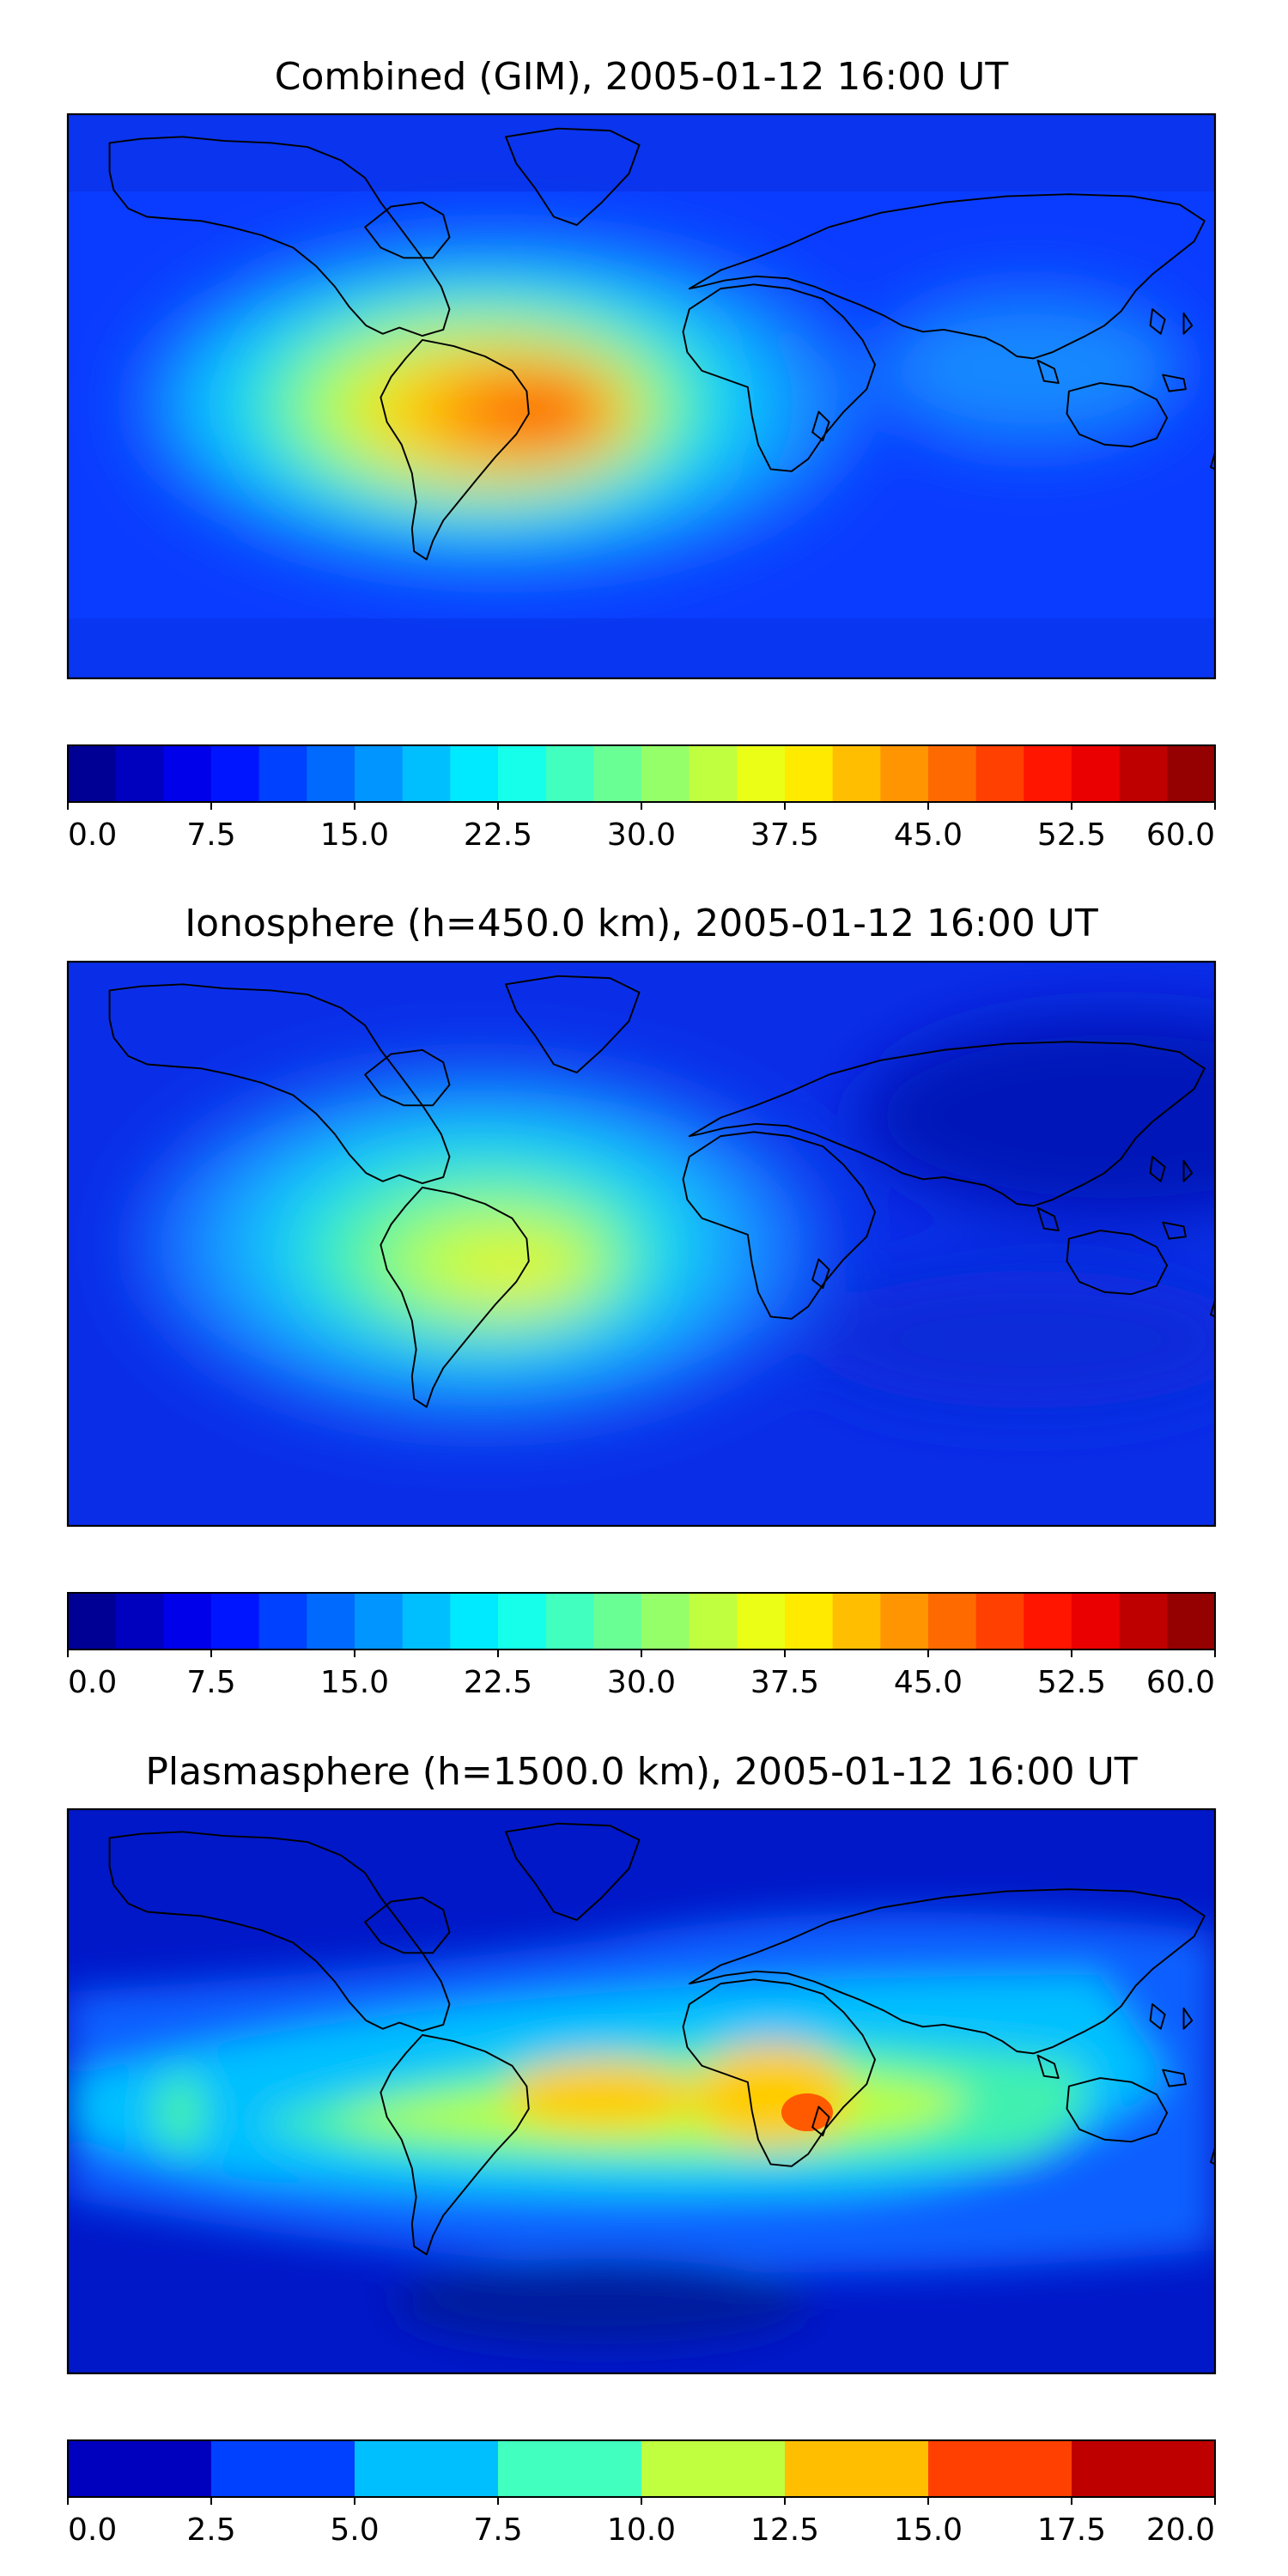 The height and width of the screenshot is (2576, 1288). I want to click on colorbar-tick-label: 5.0, so click(355, 2530).